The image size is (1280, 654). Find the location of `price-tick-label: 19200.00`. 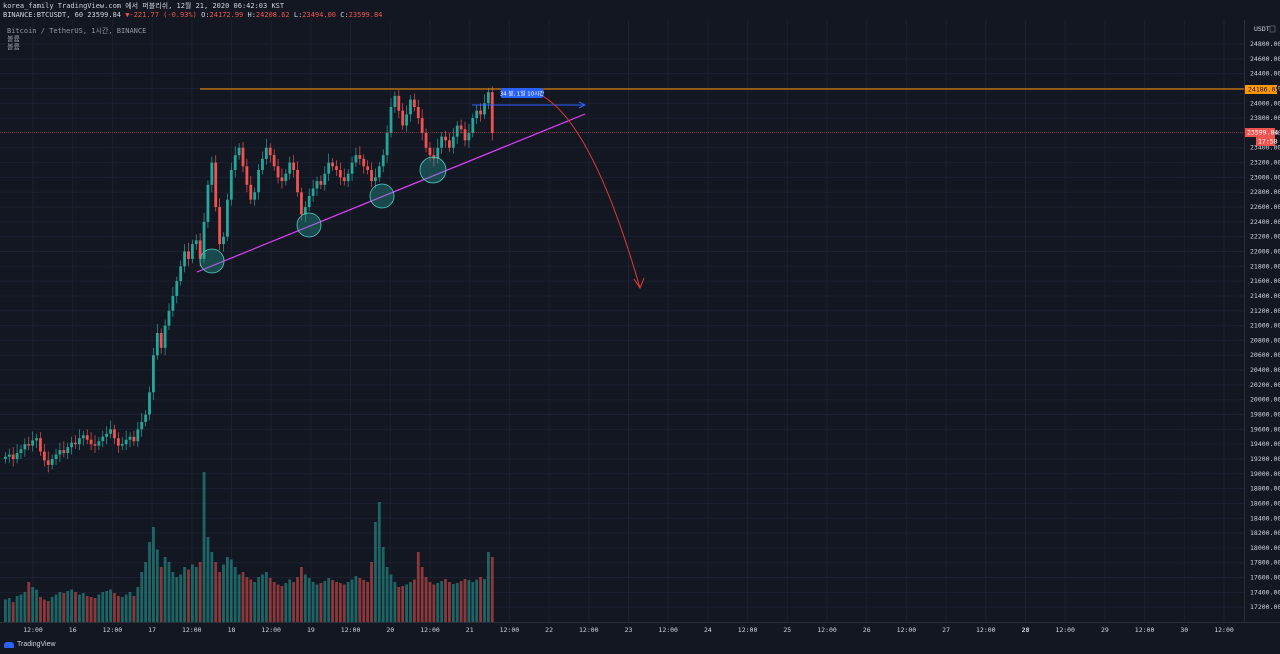

price-tick-label: 19200.00 is located at coordinates (1265, 459).